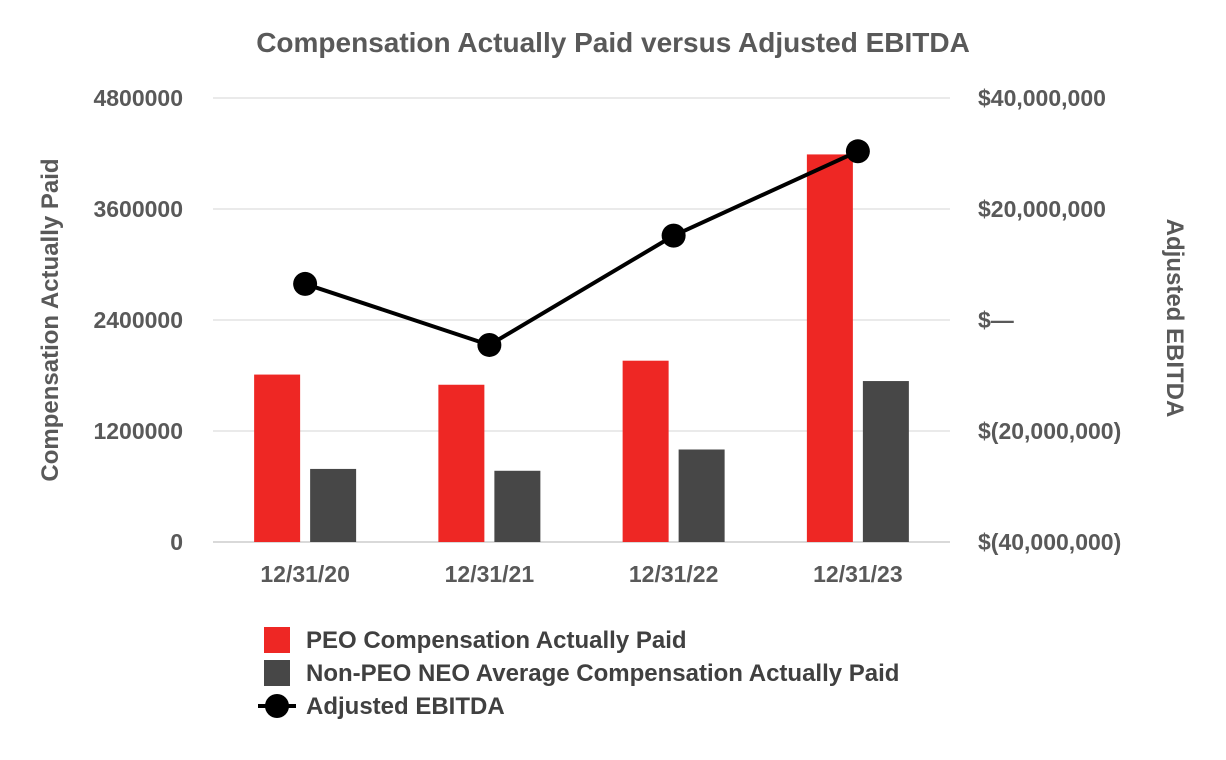 This screenshot has height=760, width=1226. What do you see at coordinates (50, 319) in the screenshot?
I see `y-axis-label: Compensation Actually Paid` at bounding box center [50, 319].